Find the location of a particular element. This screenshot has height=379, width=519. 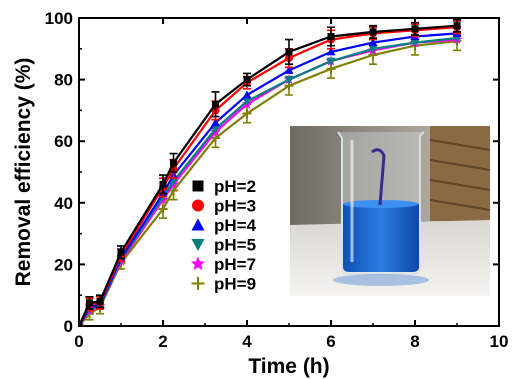

legend: pH=2pH=3pH=4pH=5pH=7pH=9 is located at coordinates (223, 235).